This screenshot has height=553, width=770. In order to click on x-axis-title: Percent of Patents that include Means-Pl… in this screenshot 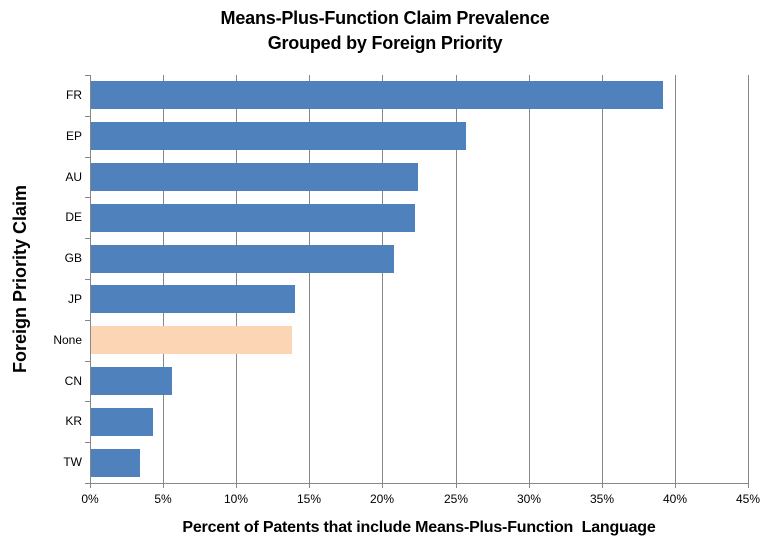, I will do `click(419, 527)`.